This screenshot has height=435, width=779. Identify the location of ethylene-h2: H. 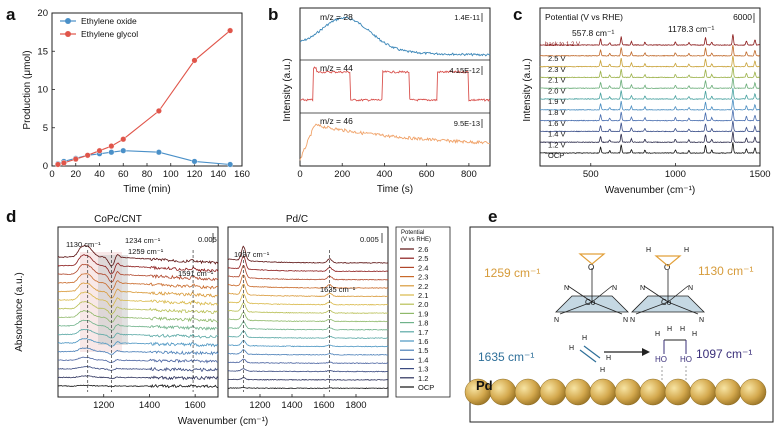
(584, 338).